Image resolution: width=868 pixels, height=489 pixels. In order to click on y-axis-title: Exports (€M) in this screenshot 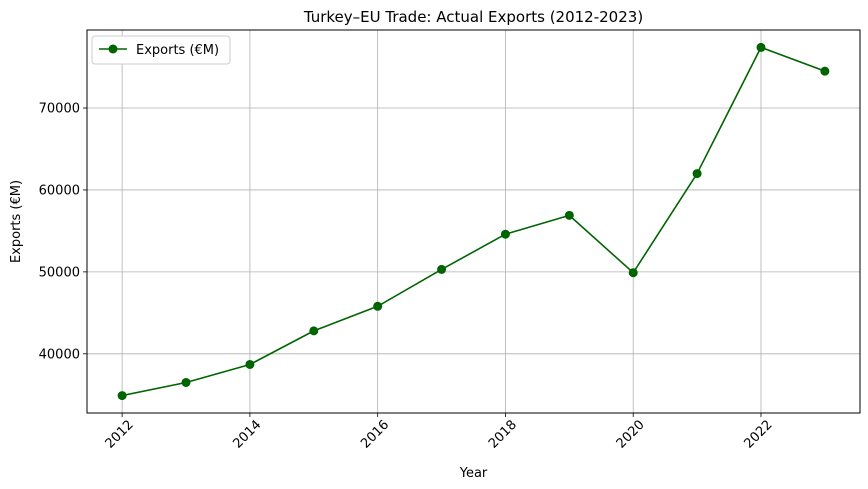, I will do `click(16, 221)`.